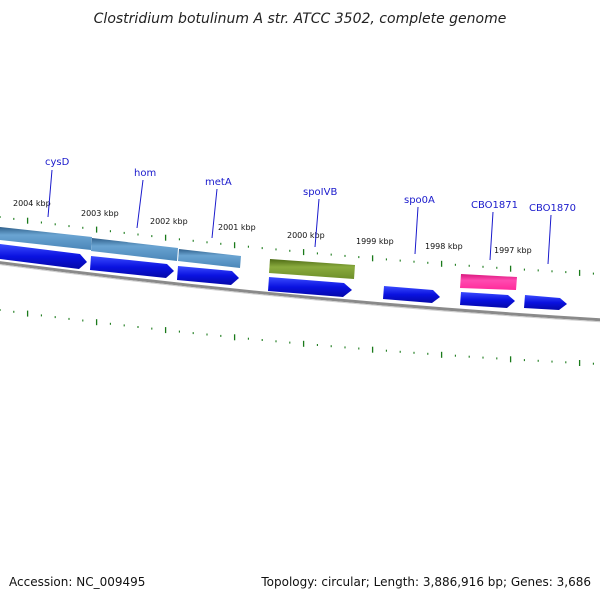  Describe the element at coordinates (416, 230) in the screenshot. I see `leader-line-spo0A` at that location.